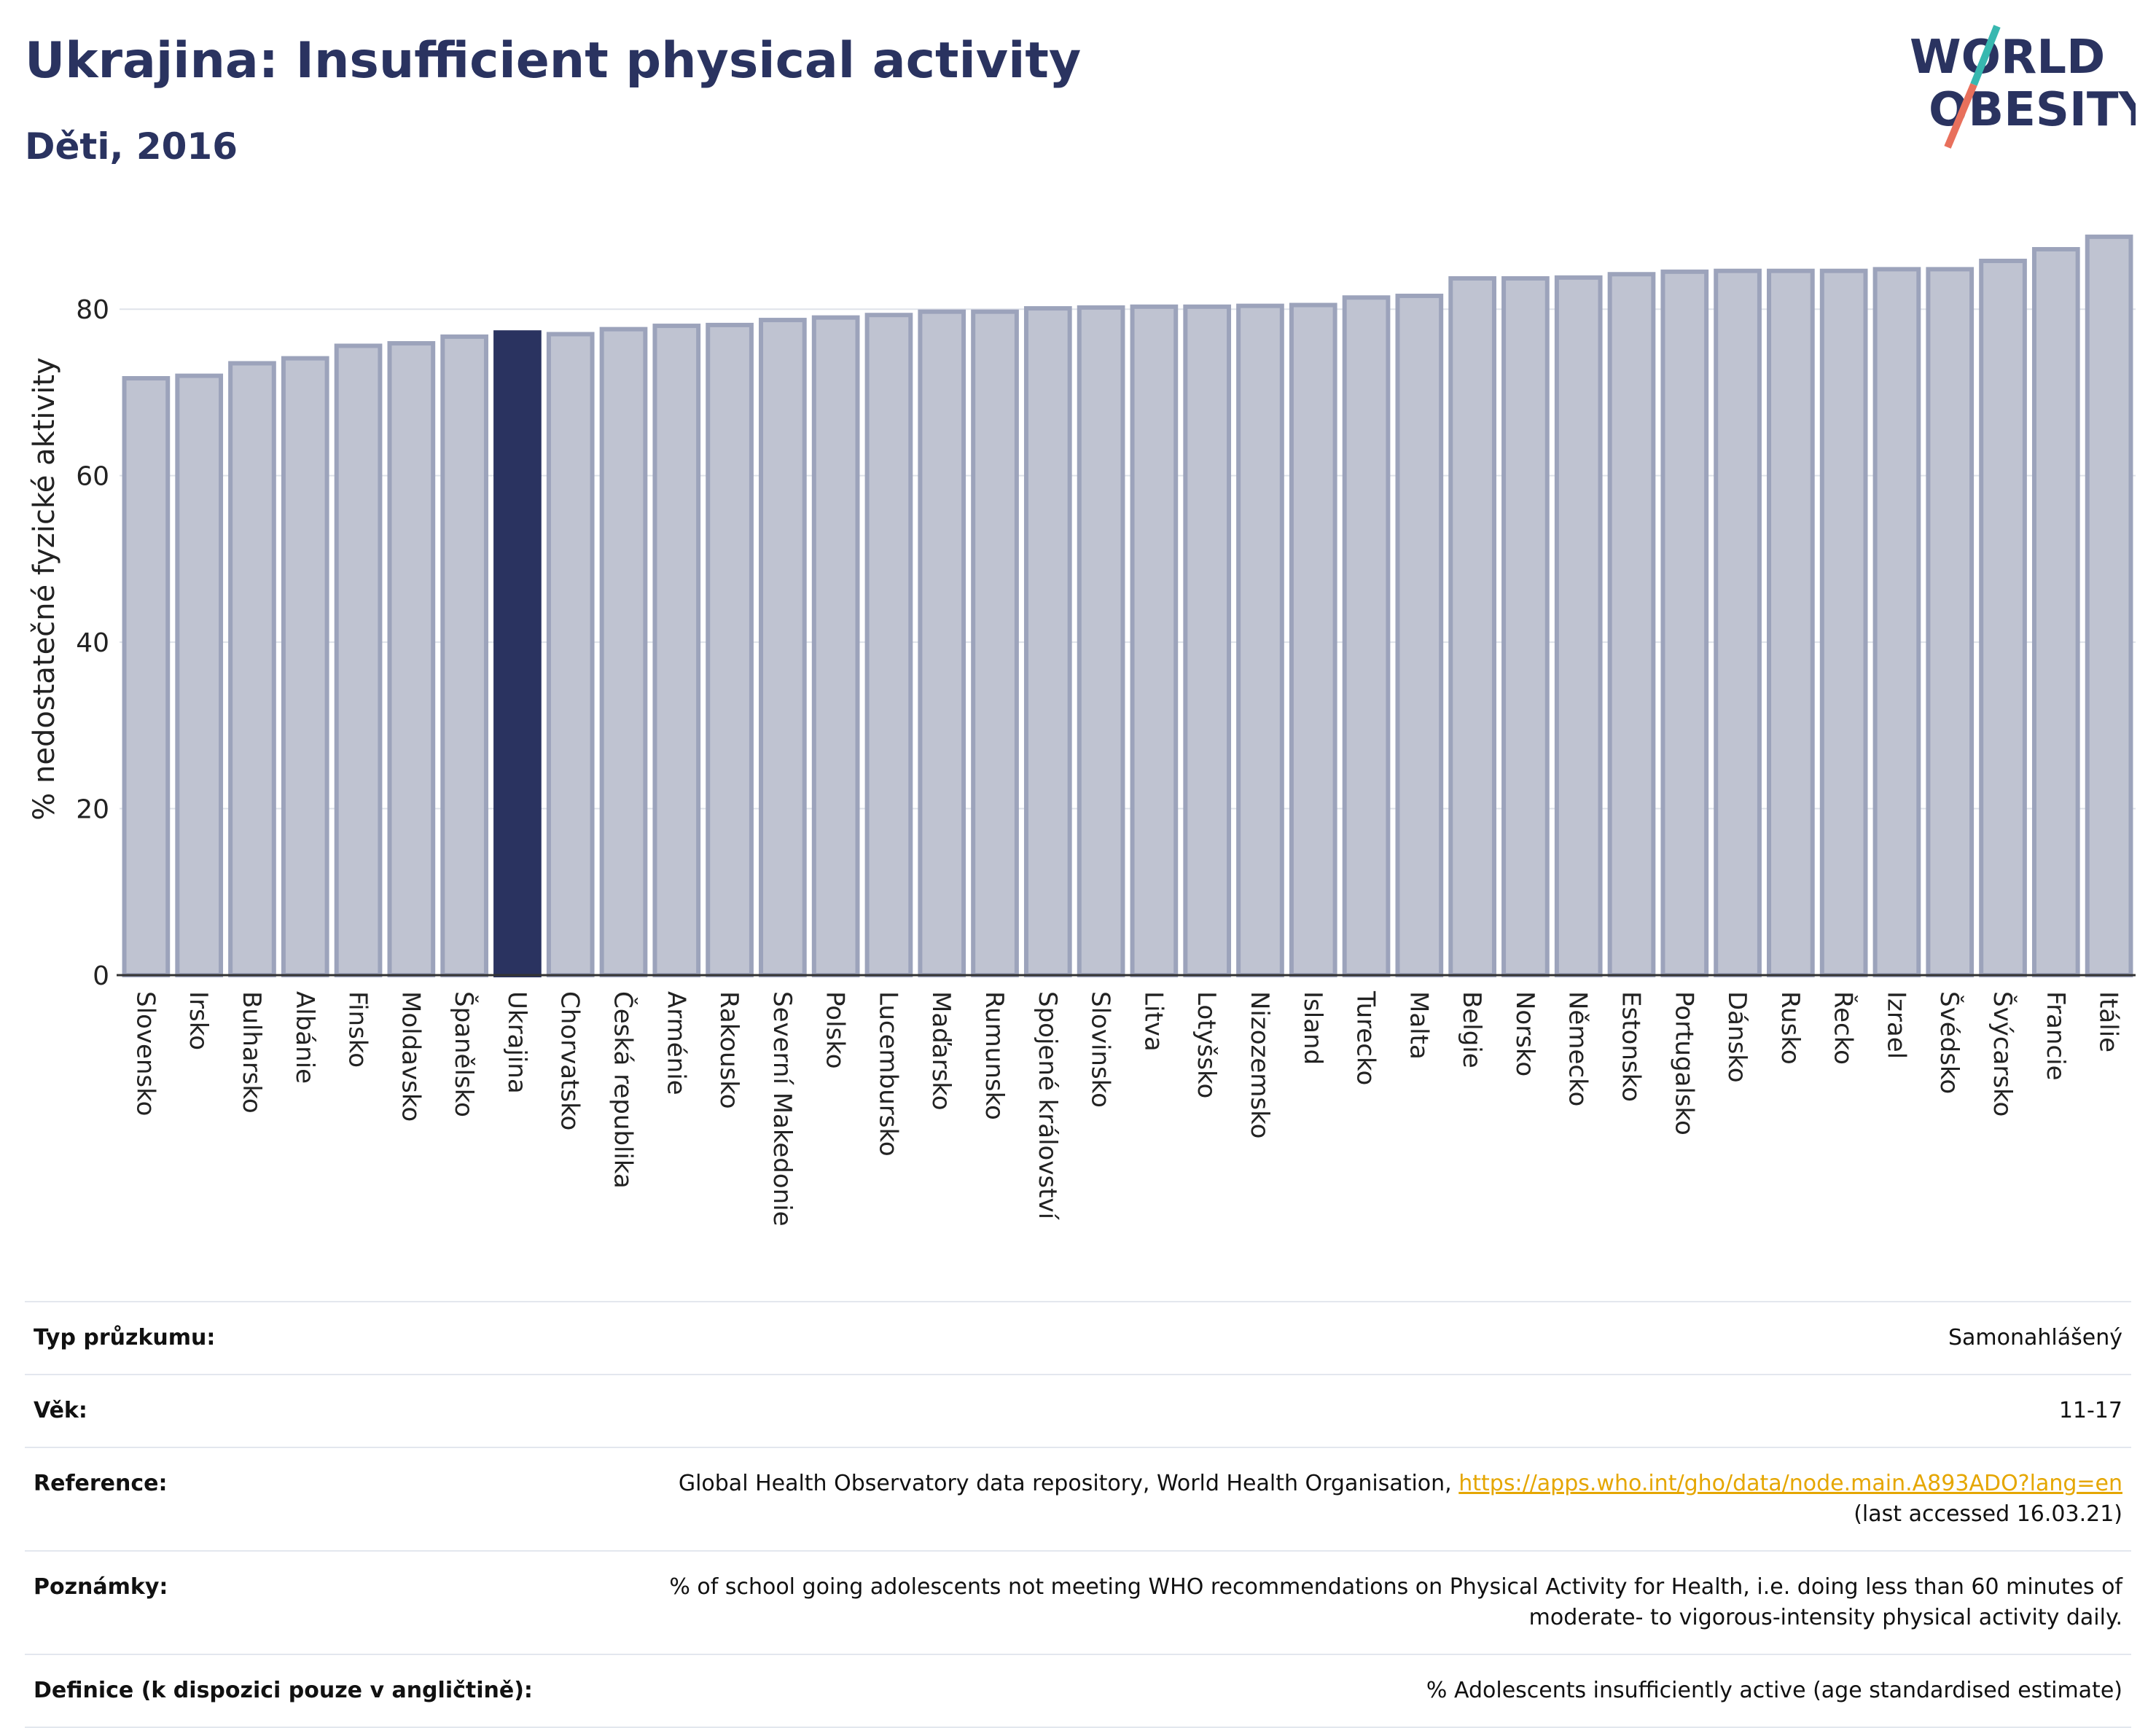 Image resolution: width=2156 pixels, height=1728 pixels. I want to click on y-tick-label: 0, so click(101, 976).